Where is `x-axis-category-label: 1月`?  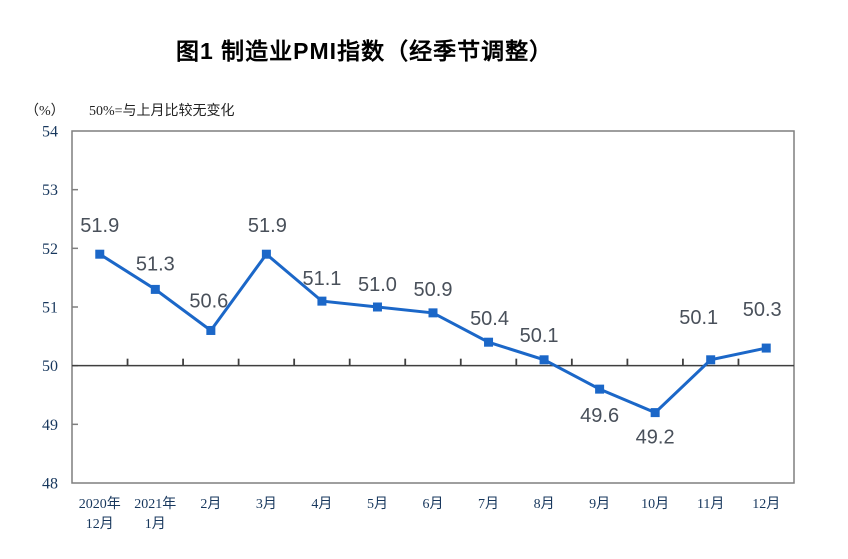 x-axis-category-label: 1月 is located at coordinates (155, 524).